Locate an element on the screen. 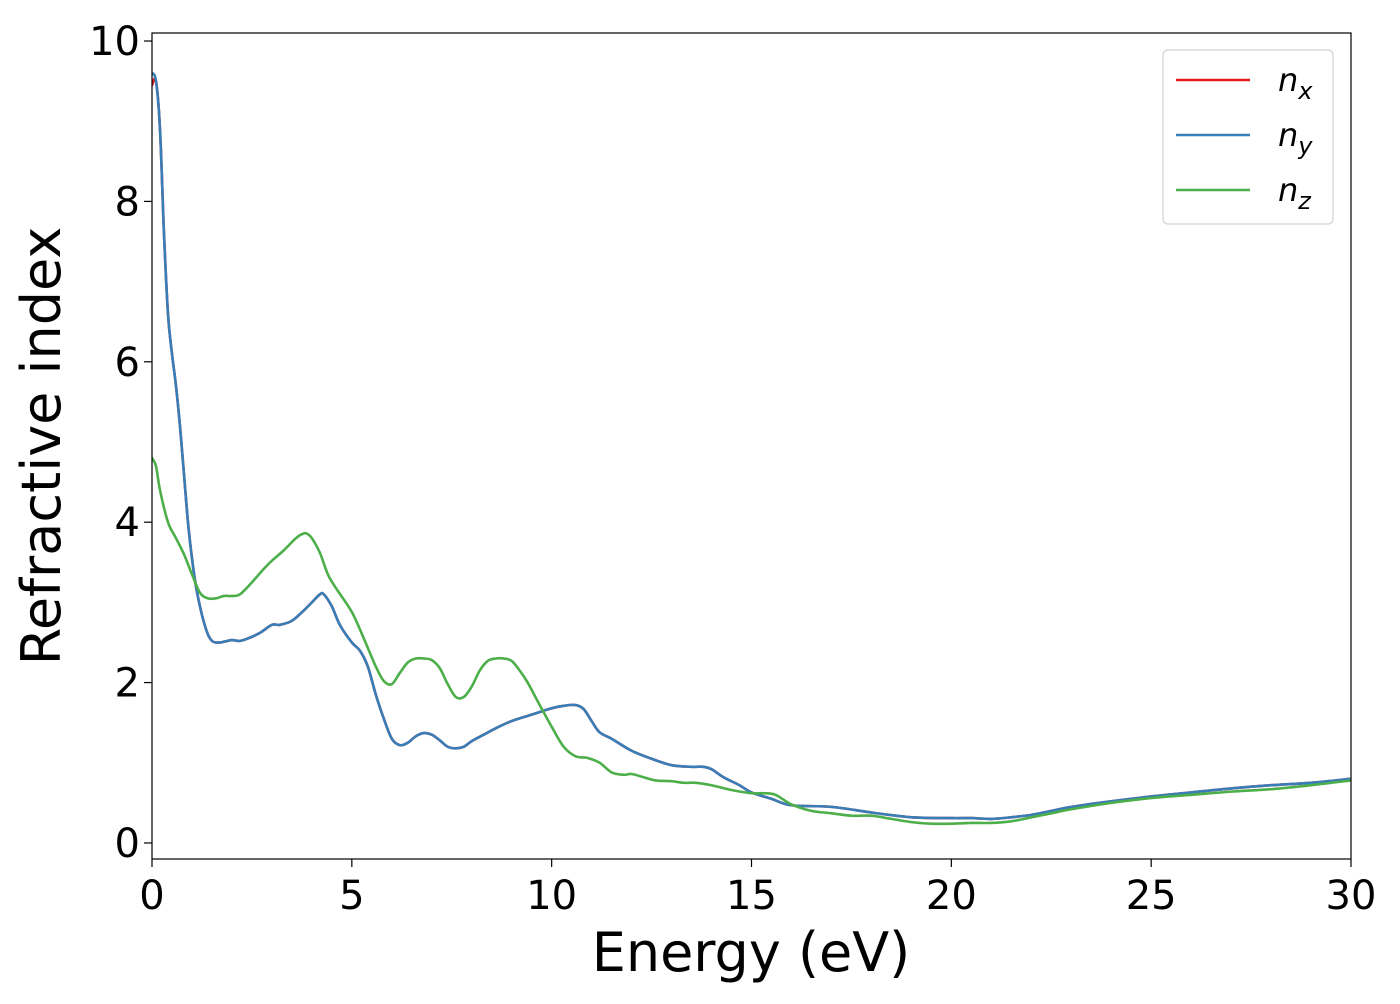 The image size is (1400, 1004). x-tick-label: 25 is located at coordinates (1151, 896).